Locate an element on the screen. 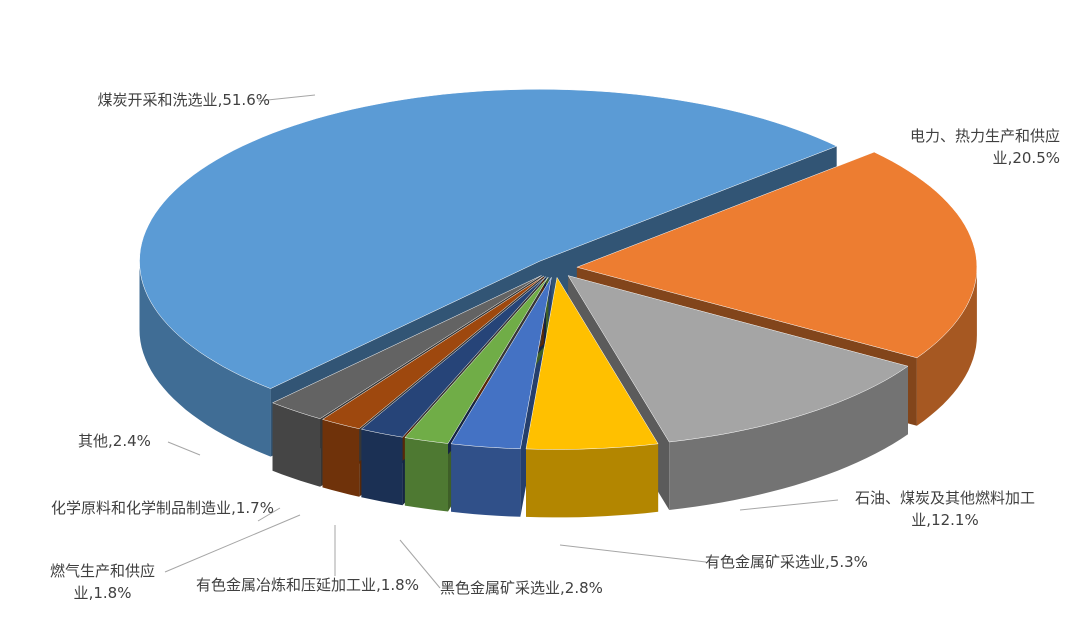 Image resolution: width=1080 pixels, height=622 pixels. category-name: 有色金属冶炼和压延加工业 is located at coordinates (286, 585).